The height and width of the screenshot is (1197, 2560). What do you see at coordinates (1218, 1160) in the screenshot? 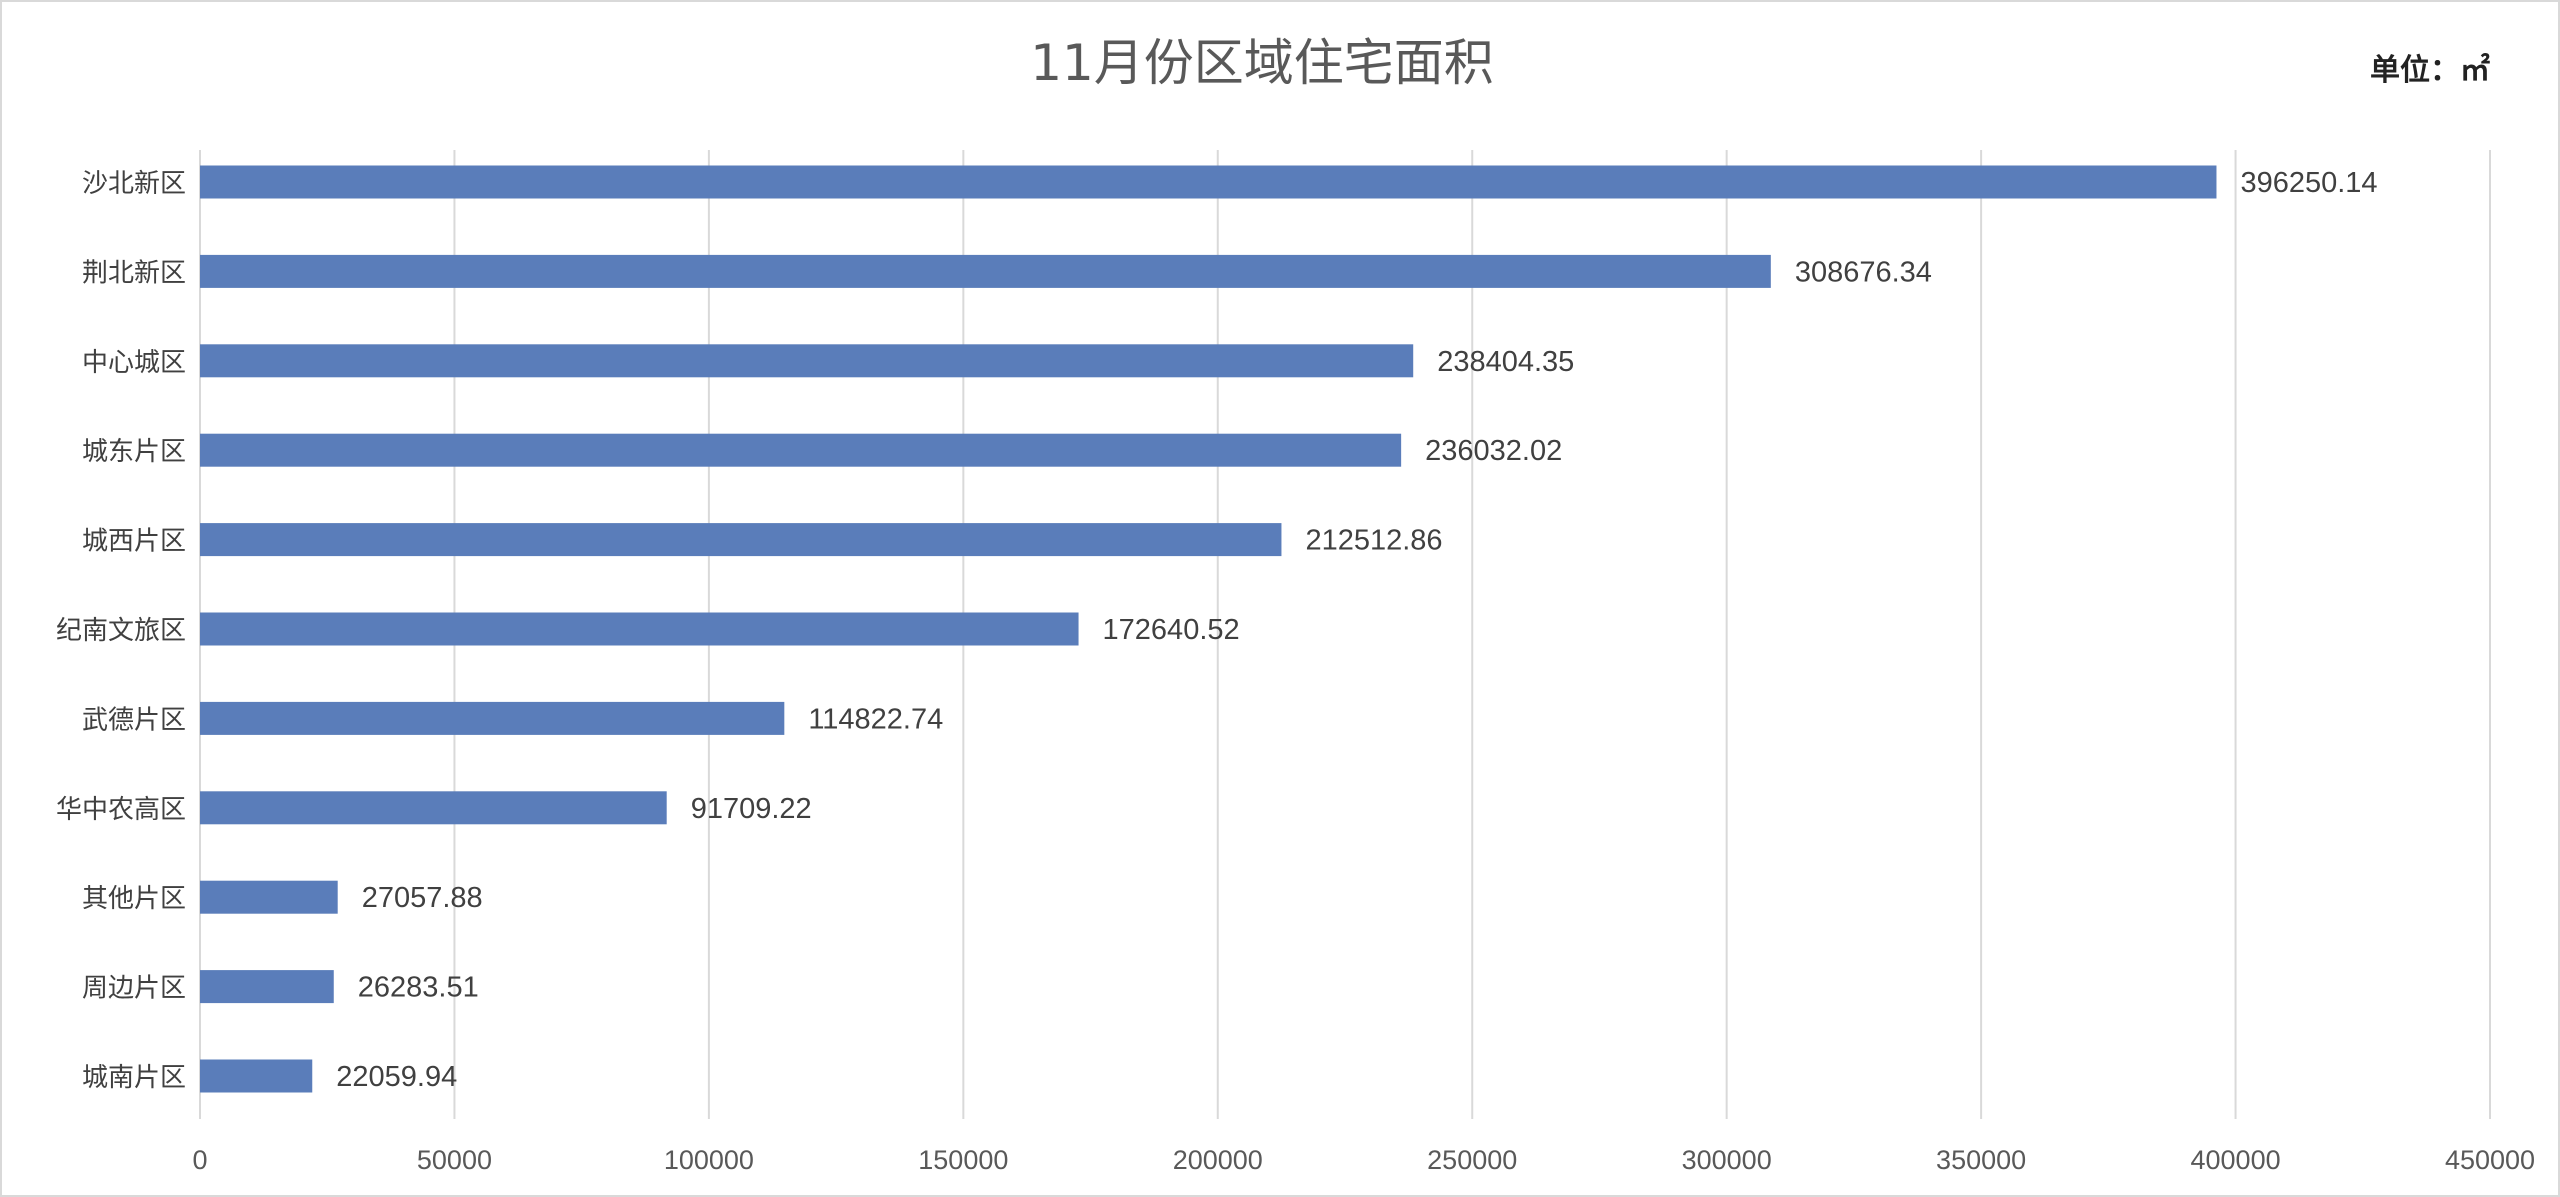
I see `x-tick-label: 200000` at bounding box center [1218, 1160].